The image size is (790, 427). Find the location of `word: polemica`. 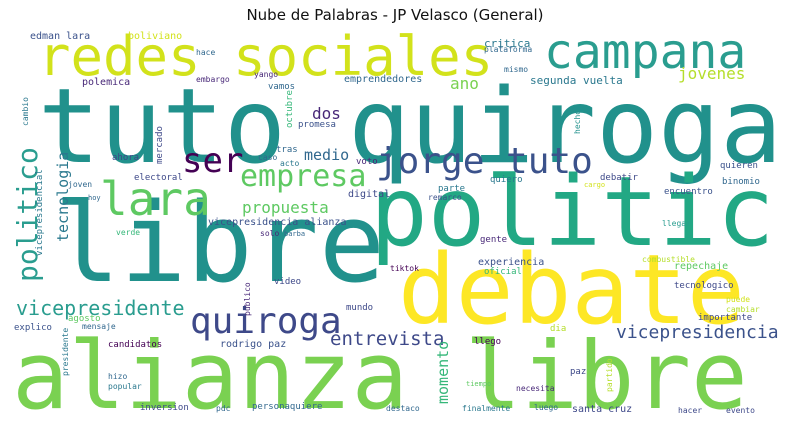

word: polemica is located at coordinates (106, 82).